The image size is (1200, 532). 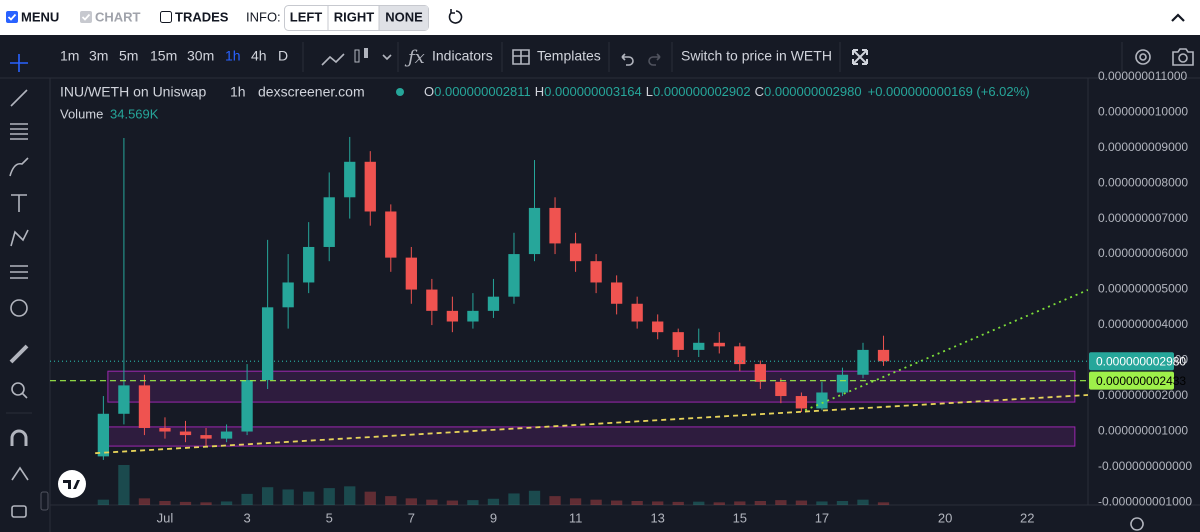 What do you see at coordinates (1178, 17) in the screenshot?
I see `collapse-icon` at bounding box center [1178, 17].